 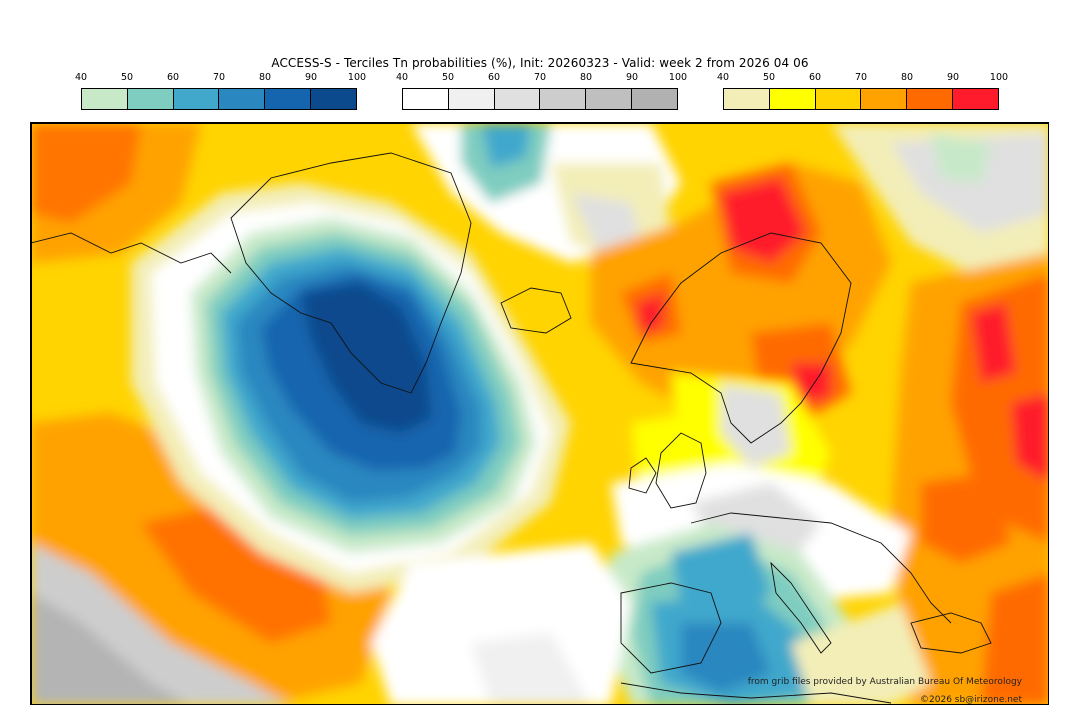 I want to click on coastline-europe, so click(x=821, y=568).